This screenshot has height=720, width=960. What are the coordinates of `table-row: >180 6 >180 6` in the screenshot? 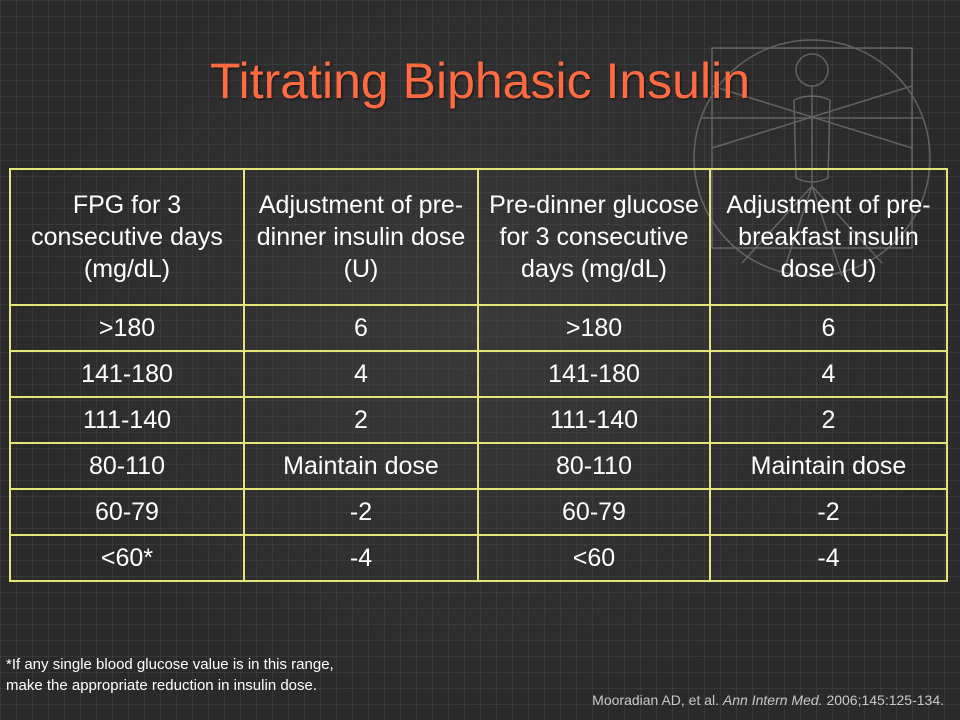 It's located at (478, 328).